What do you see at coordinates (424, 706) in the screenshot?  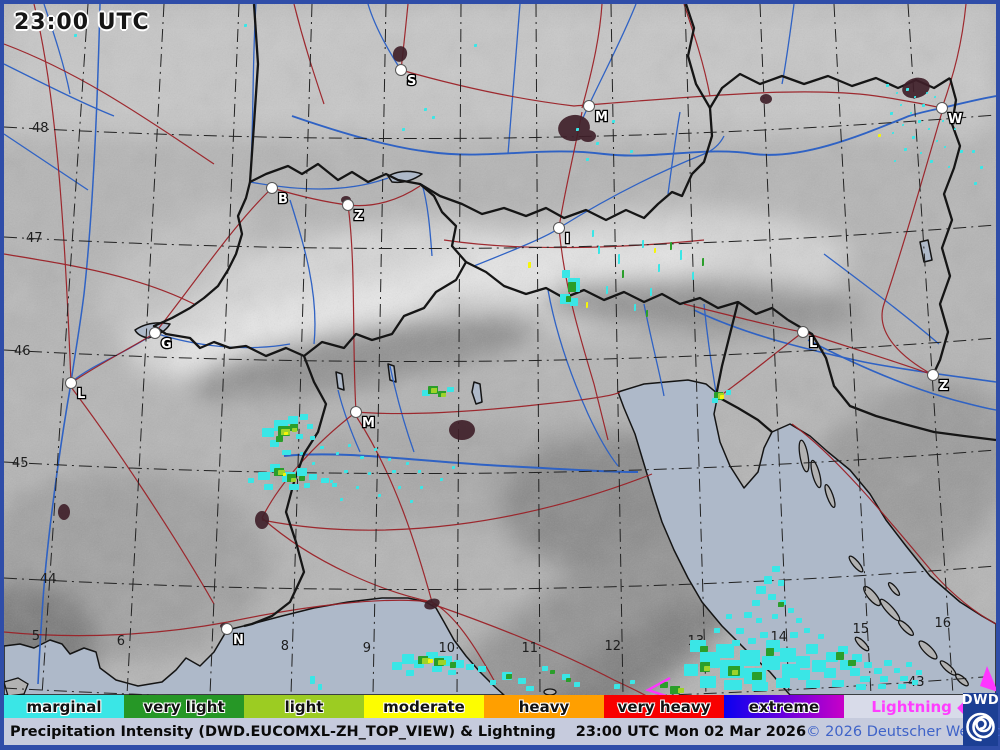 I see `legend-item-moderate: moderate` at bounding box center [424, 706].